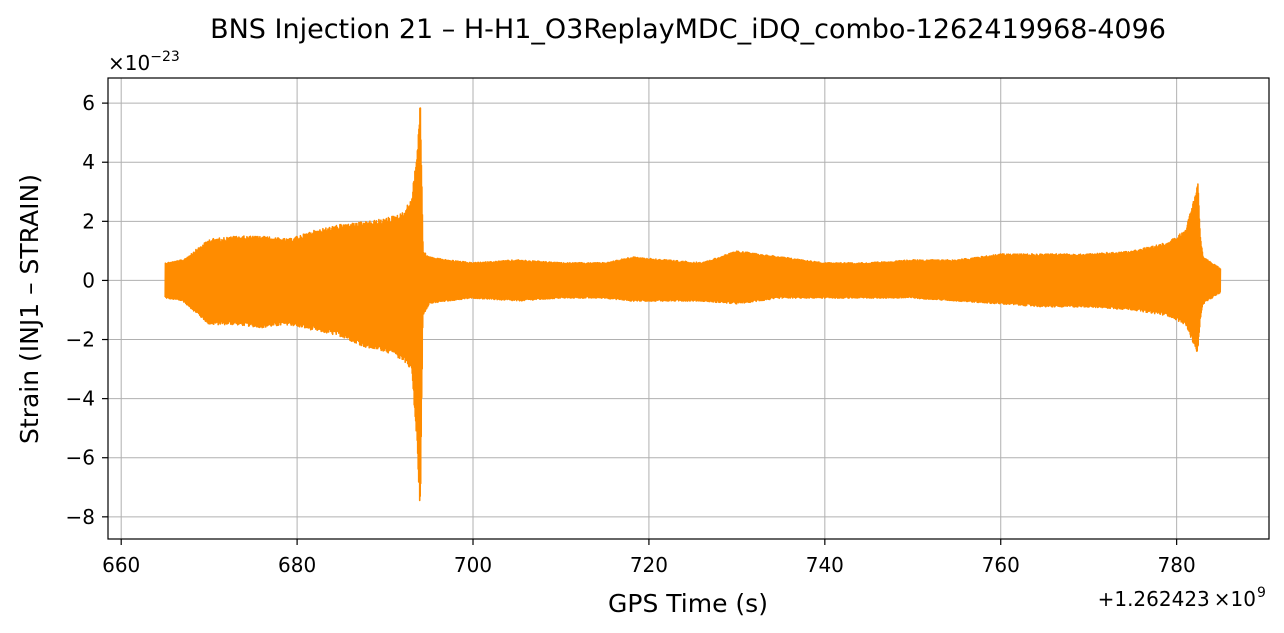 The width and height of the screenshot is (1284, 633). Describe the element at coordinates (121, 565) in the screenshot. I see `x-tick-label: 660` at that location.